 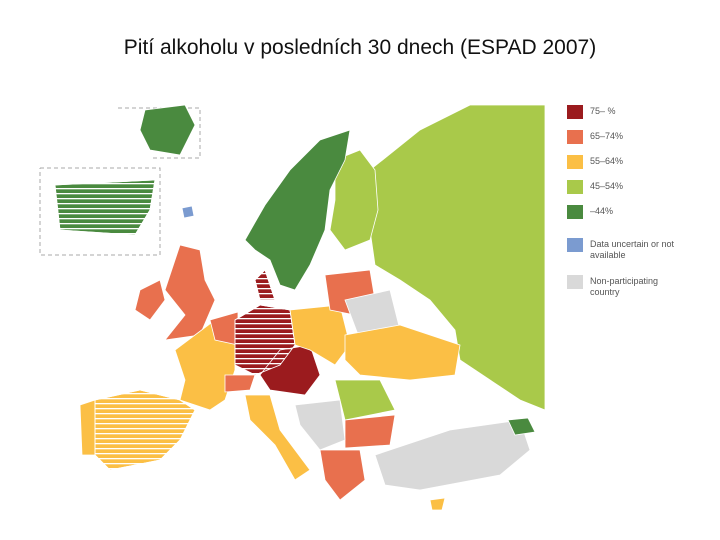 What do you see at coordinates (624, 286) in the screenshot?
I see `legend-label: Non-participating country` at bounding box center [624, 286].